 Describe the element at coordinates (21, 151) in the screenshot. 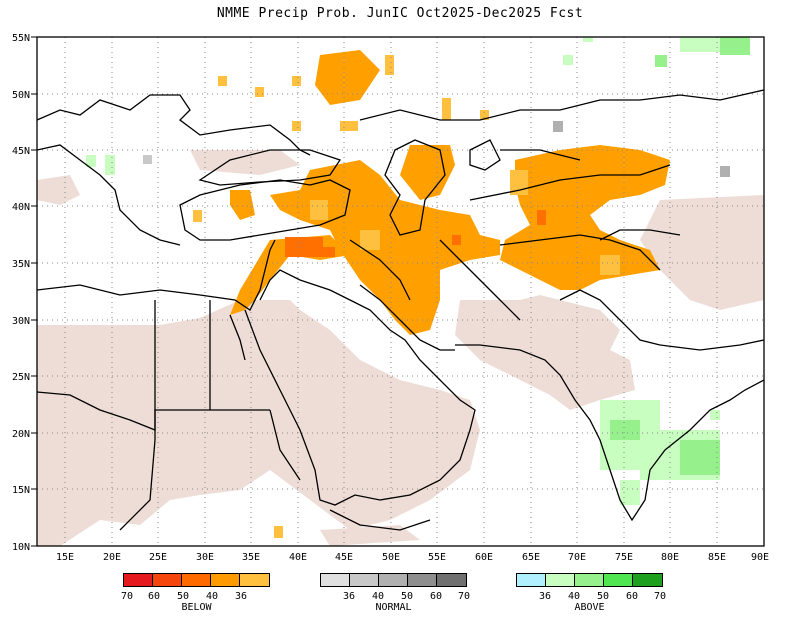

I see `lat-label: 45N` at that location.